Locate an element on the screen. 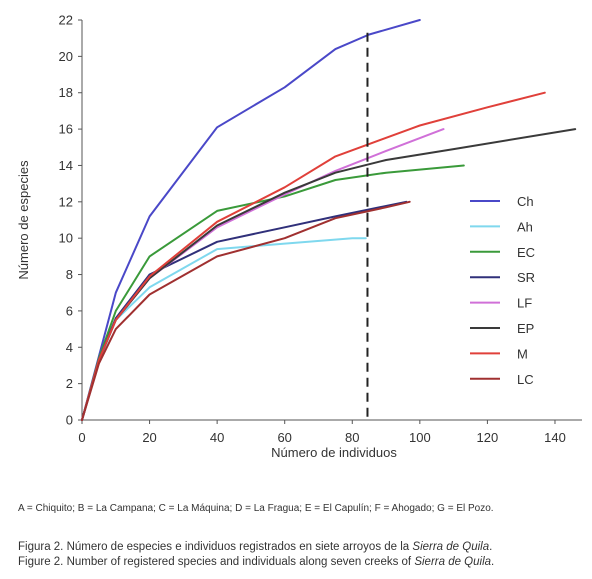  legend-label-m: M is located at coordinates (522, 353).